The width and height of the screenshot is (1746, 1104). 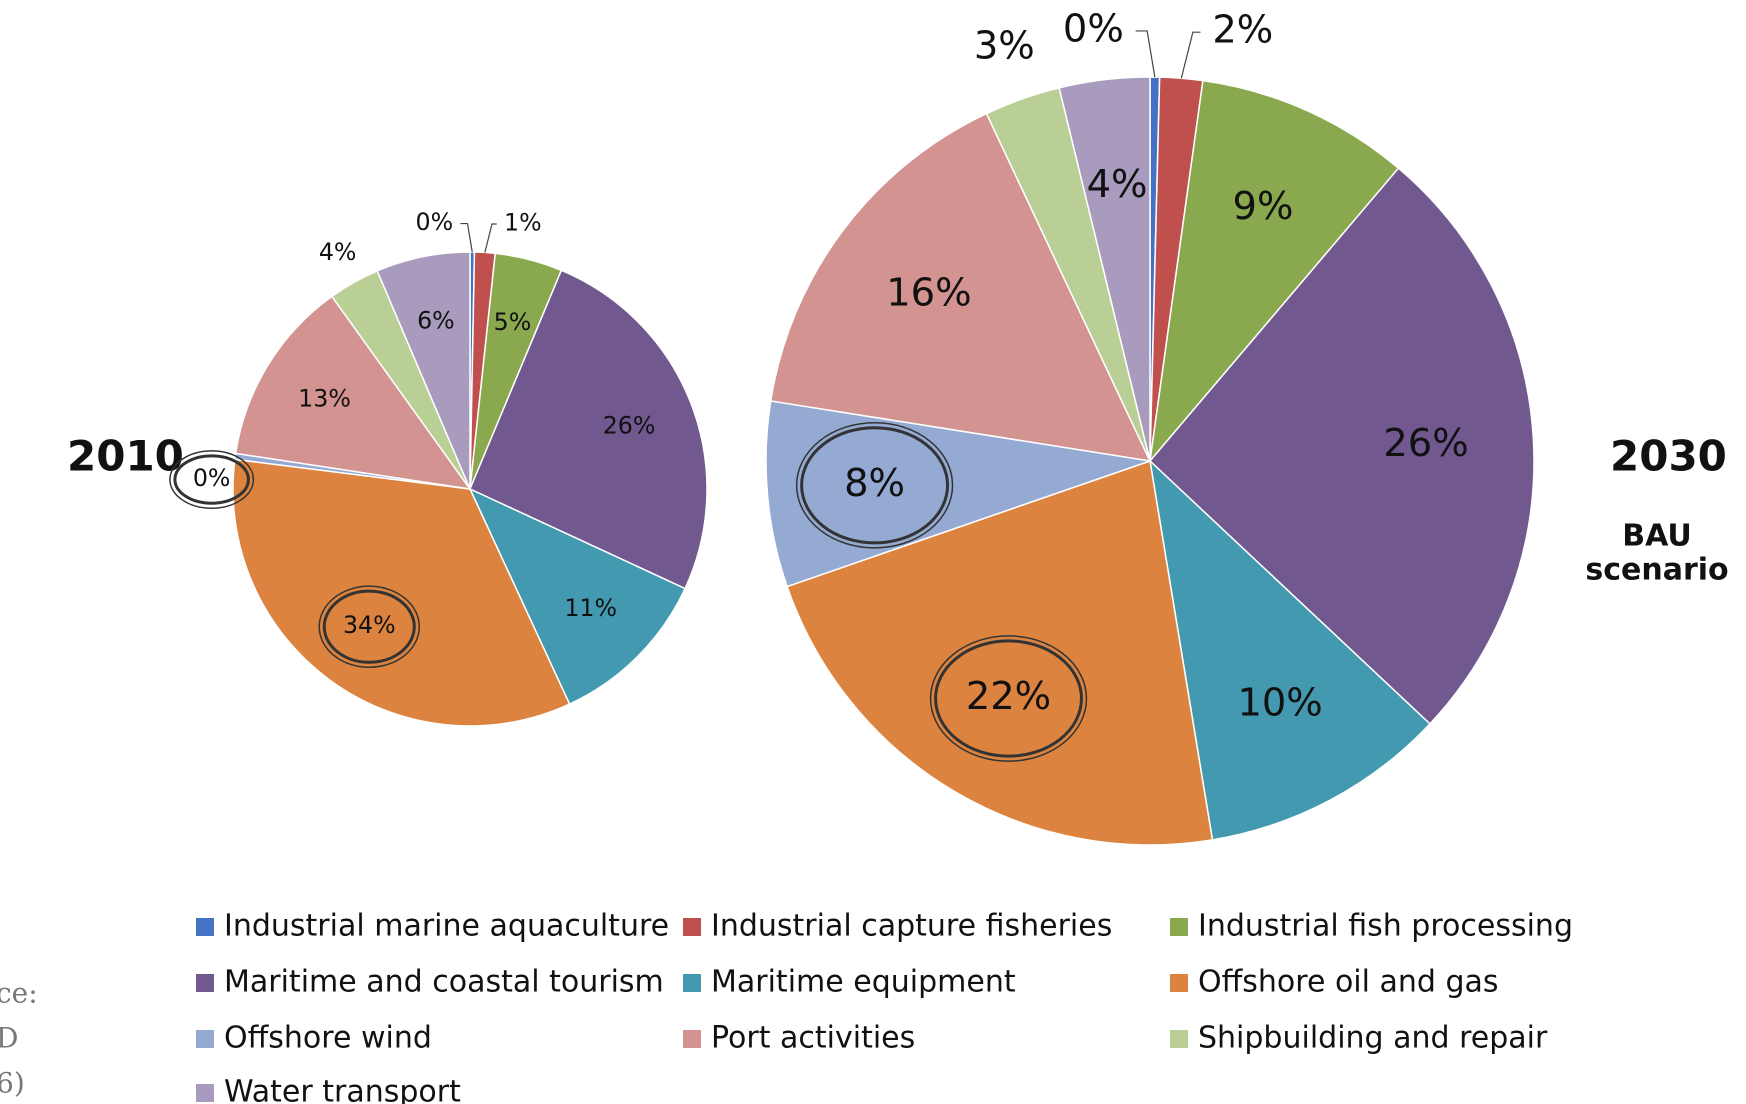 What do you see at coordinates (523, 223) in the screenshot?
I see `data-label: 1%` at bounding box center [523, 223].